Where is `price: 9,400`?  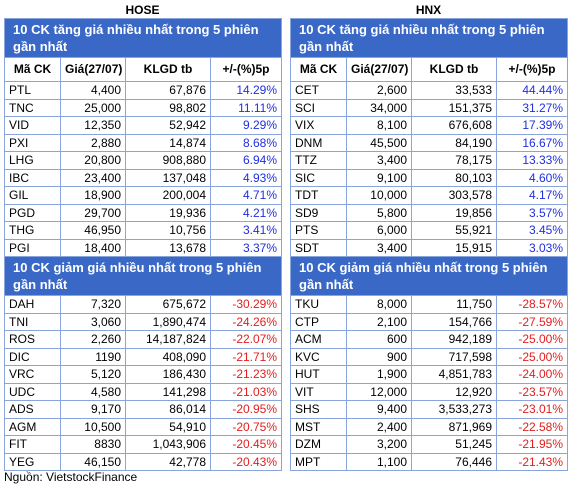 price: 9,400 is located at coordinates (379, 409).